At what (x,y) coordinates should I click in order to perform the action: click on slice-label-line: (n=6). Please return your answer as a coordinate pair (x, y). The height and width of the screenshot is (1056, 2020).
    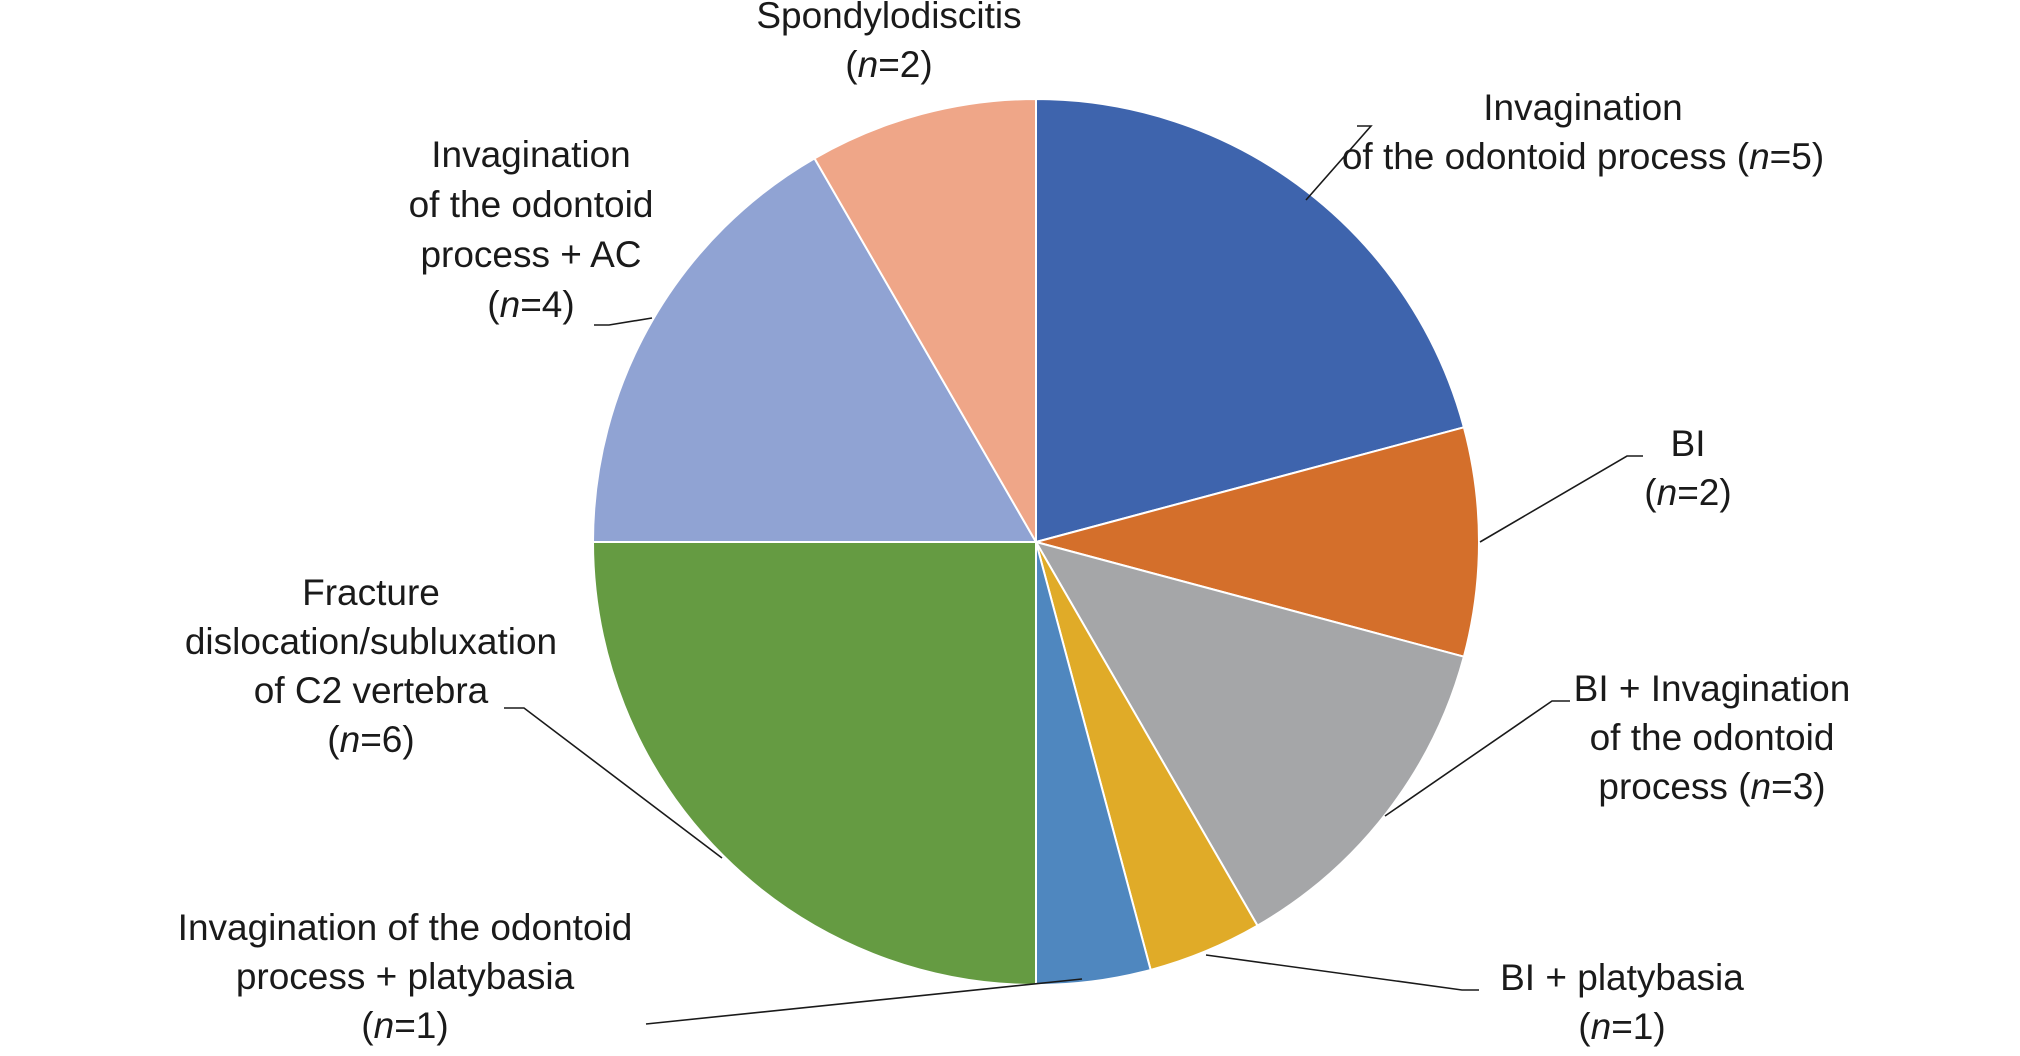
    Looking at the image, I should click on (370, 739).